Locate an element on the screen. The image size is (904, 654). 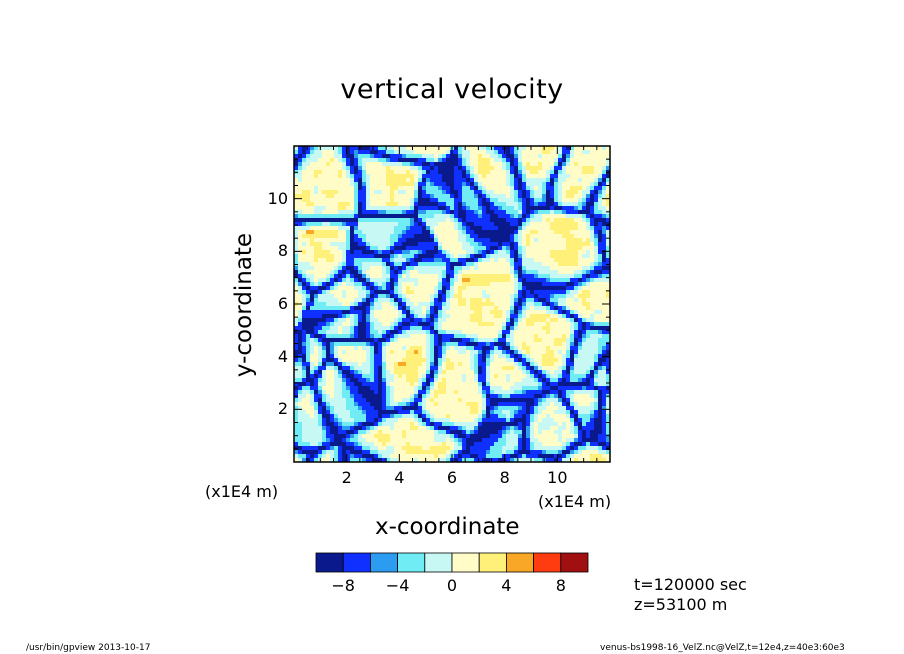
colorbar-swatch is located at coordinates (519, 562).